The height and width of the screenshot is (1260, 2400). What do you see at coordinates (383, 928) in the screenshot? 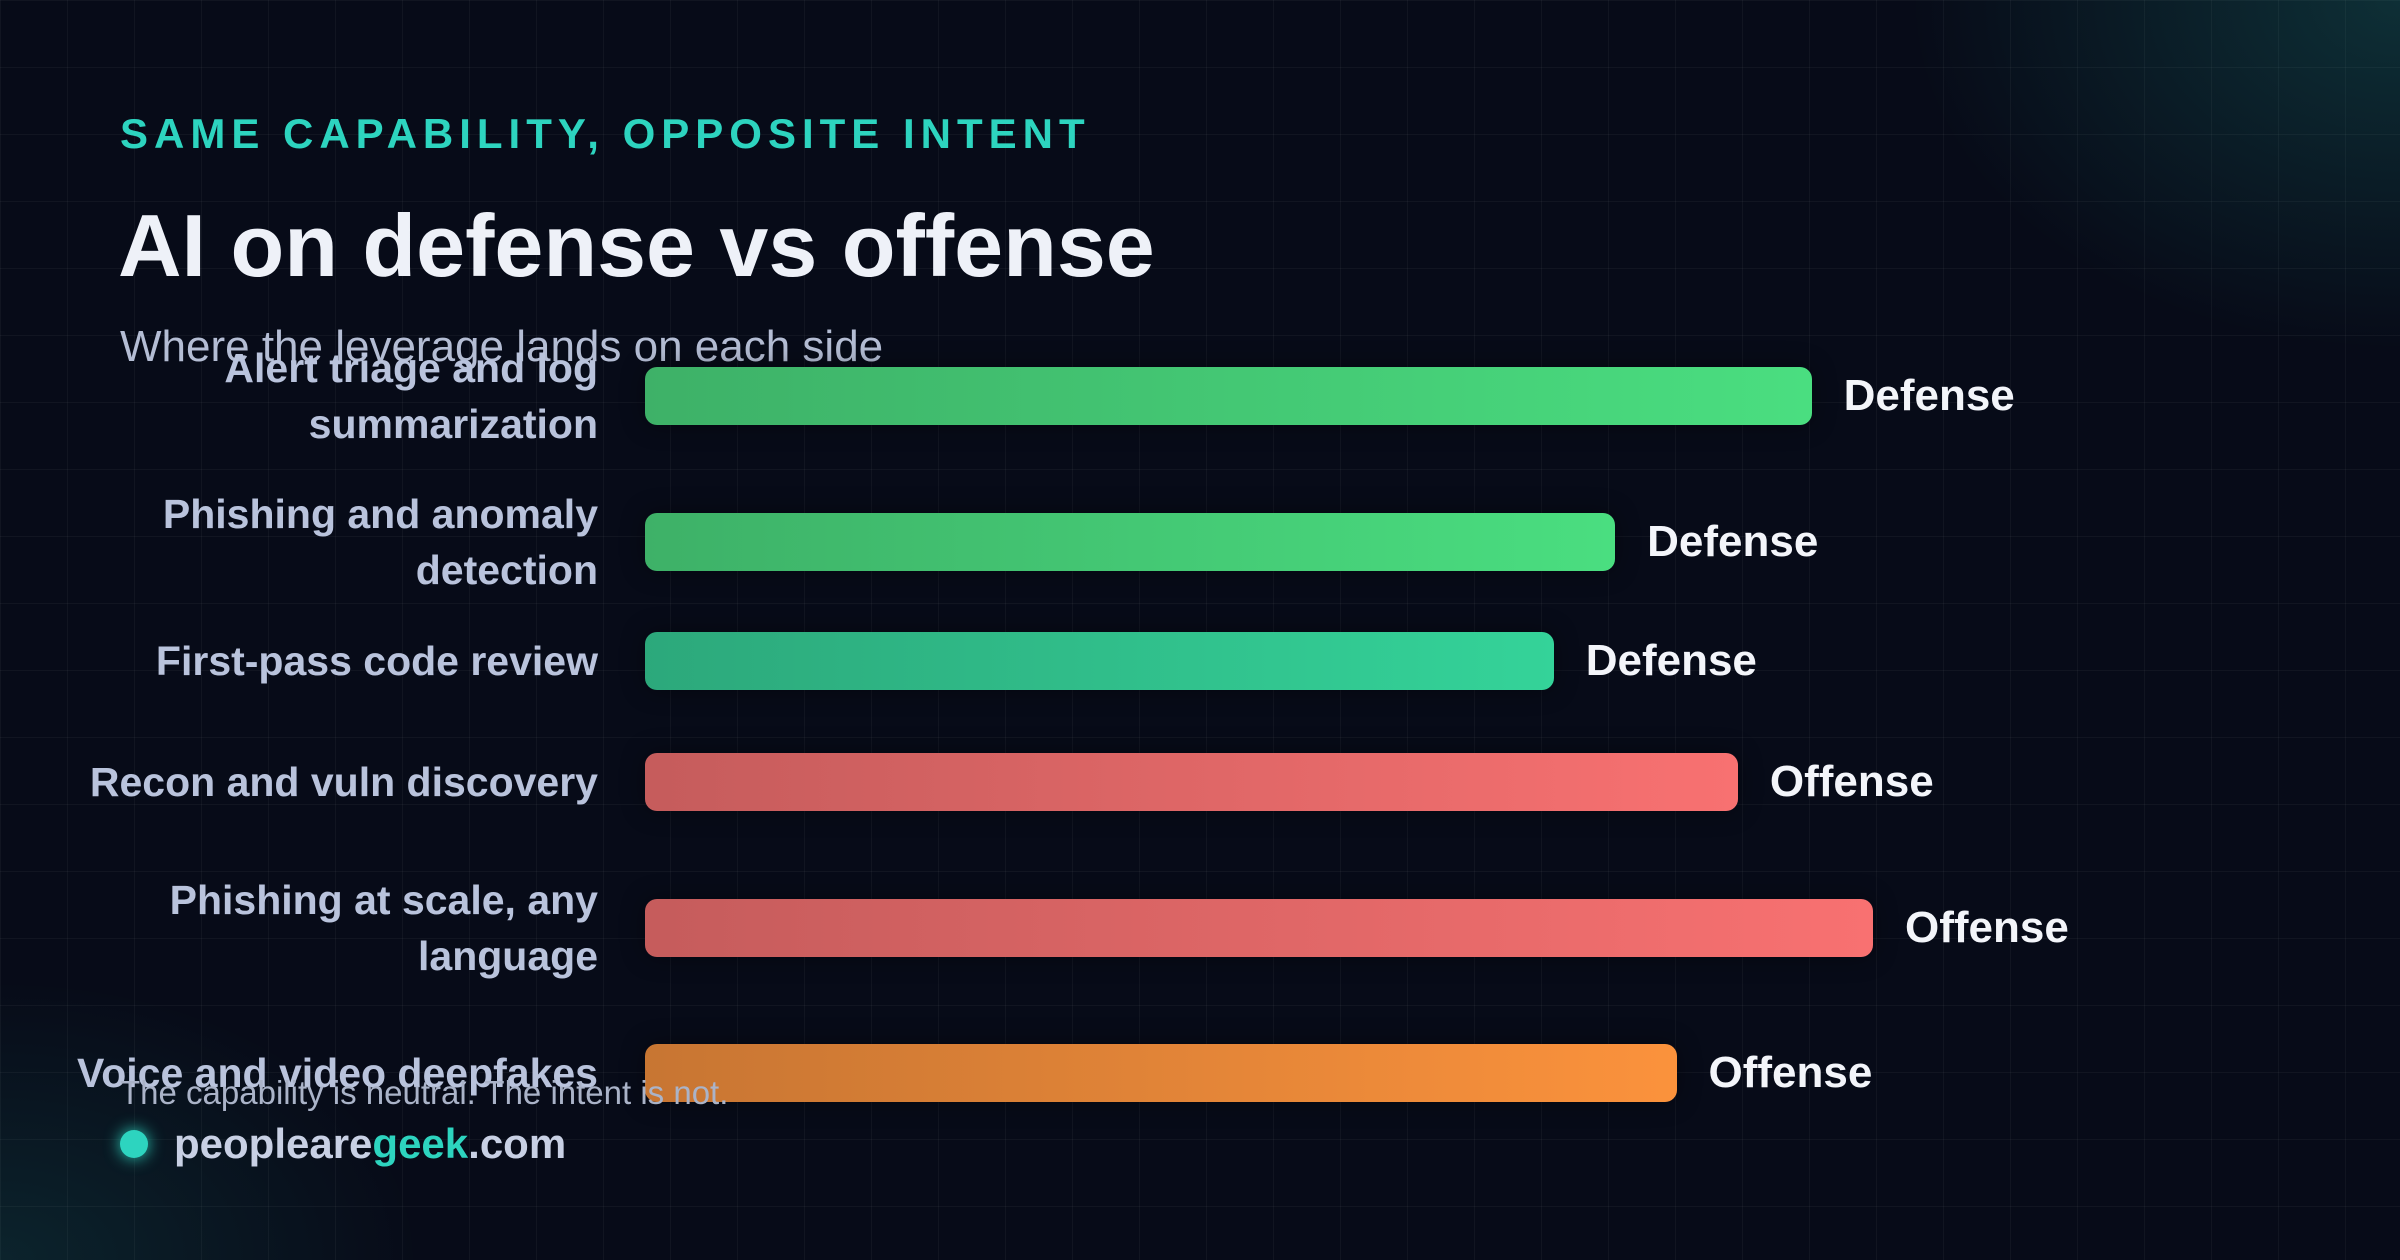
I see `category-label: Phishing at scale, any language` at bounding box center [383, 928].